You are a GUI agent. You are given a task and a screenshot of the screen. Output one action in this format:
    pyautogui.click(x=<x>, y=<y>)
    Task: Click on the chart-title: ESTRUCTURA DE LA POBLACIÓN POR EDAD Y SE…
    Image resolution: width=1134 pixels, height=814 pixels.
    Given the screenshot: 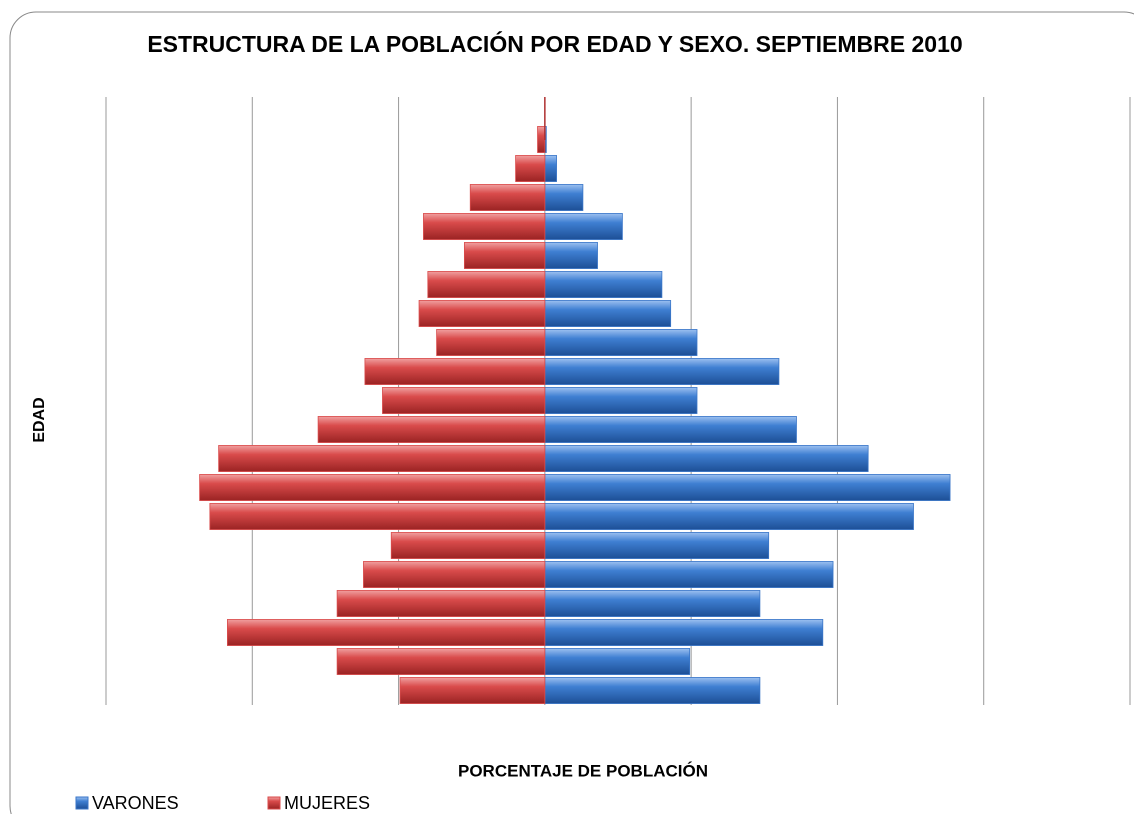 What is the action you would take?
    pyautogui.click(x=555, y=44)
    